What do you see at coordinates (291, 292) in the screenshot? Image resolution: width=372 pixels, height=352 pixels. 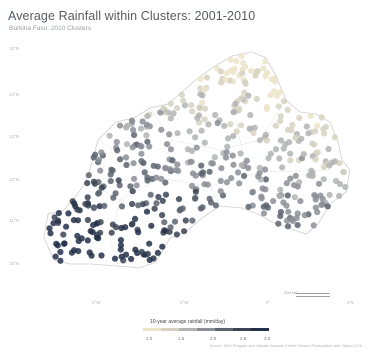 I see `scale-bar-label: 200 km` at bounding box center [291, 292].